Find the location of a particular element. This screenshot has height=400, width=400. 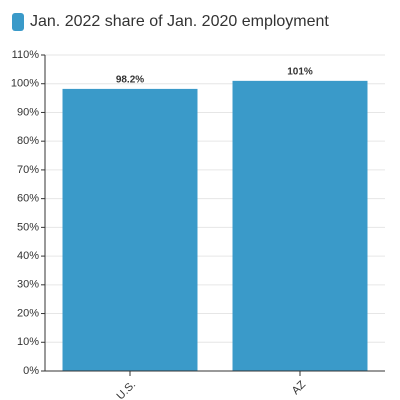

y-tick-label: 110% is located at coordinates (26, 55).